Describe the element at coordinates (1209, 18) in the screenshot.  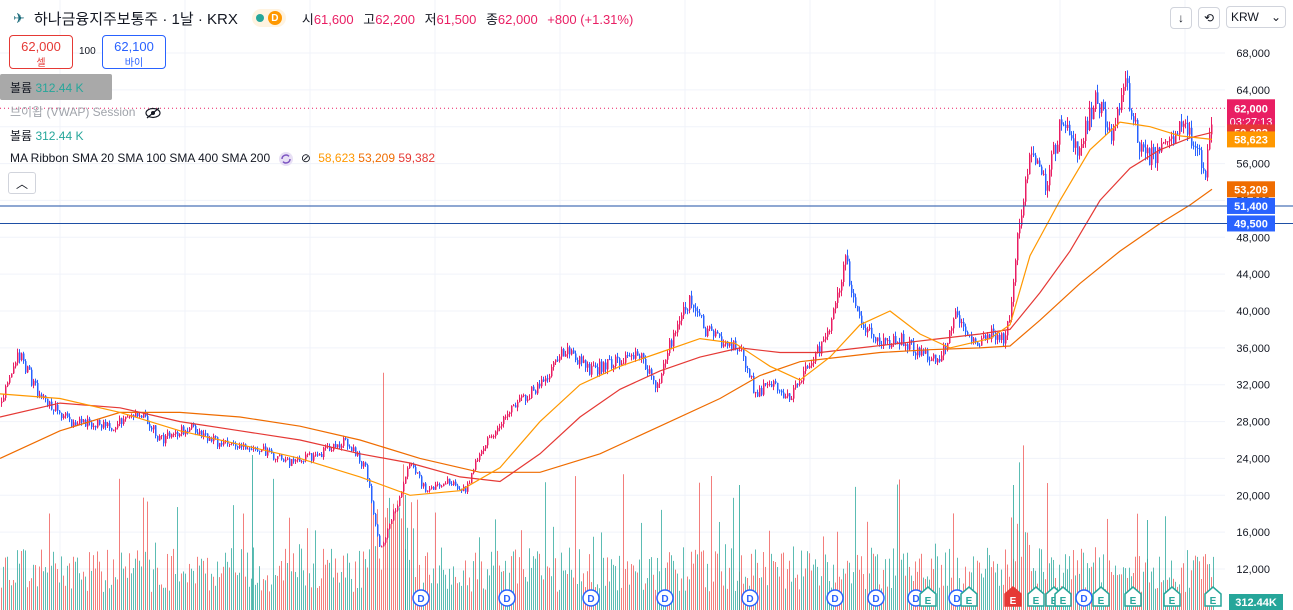
I see `fullscreen-button: ⟲` at that location.